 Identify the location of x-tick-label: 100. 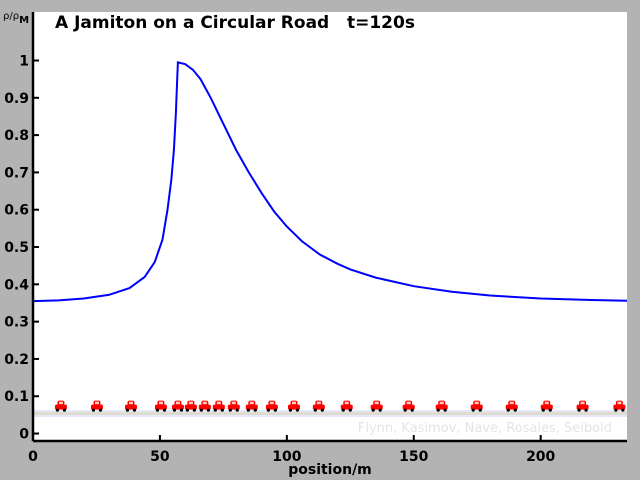
(286, 457).